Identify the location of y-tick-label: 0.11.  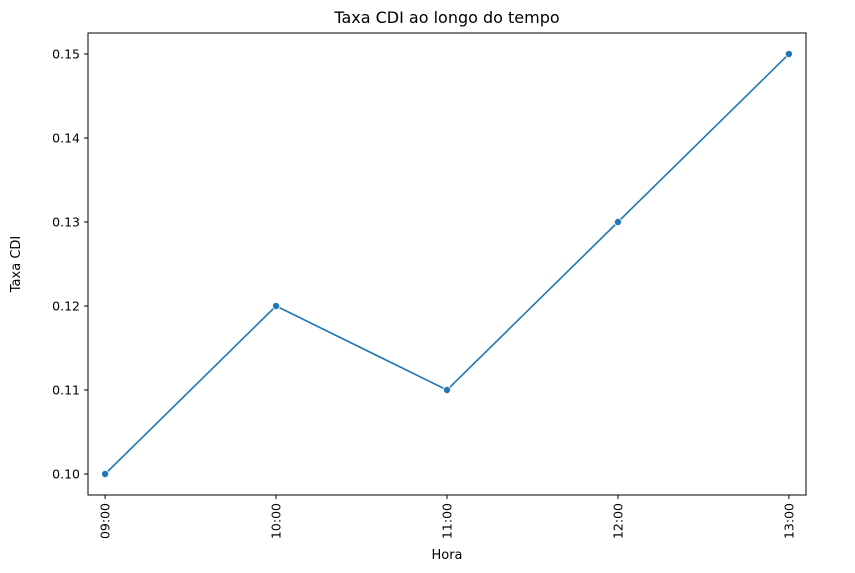
(66, 390).